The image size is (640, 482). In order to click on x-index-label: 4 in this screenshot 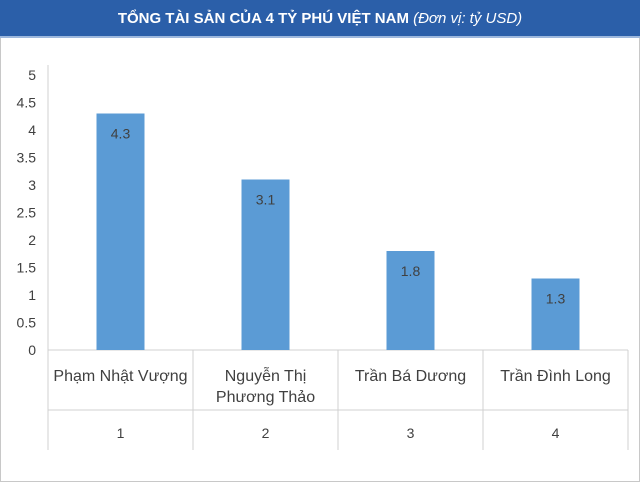, I will do `click(556, 433)`.